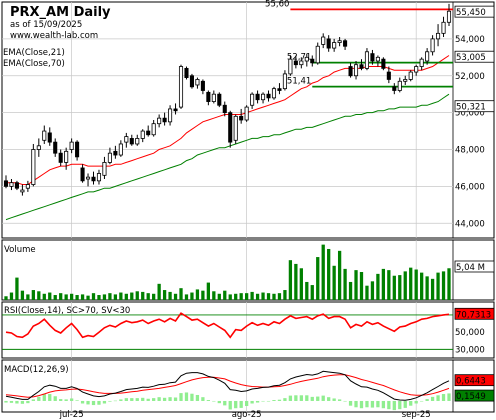 Image resolution: width=496 pixels, height=420 pixels. Describe the element at coordinates (470, 268) in the screenshot. I see `volume-last-label: 5,04 M` at that location.